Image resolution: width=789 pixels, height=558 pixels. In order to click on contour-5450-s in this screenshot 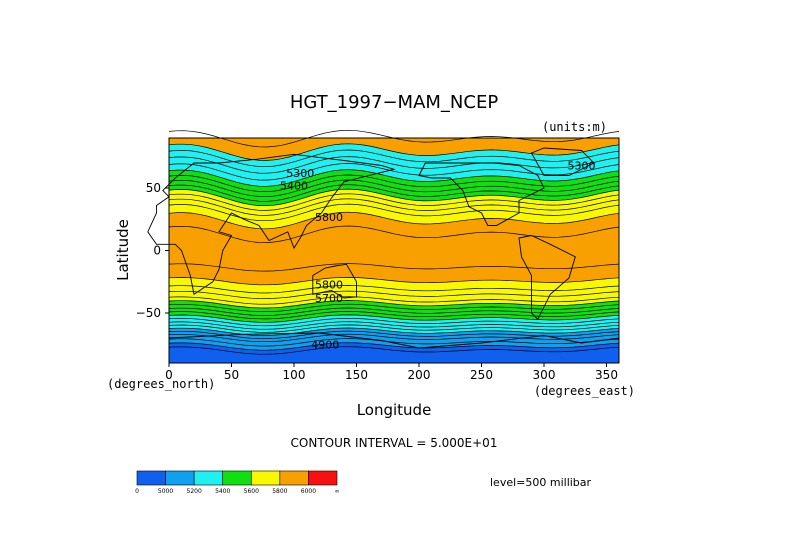, I will do `click(394, 315)`.